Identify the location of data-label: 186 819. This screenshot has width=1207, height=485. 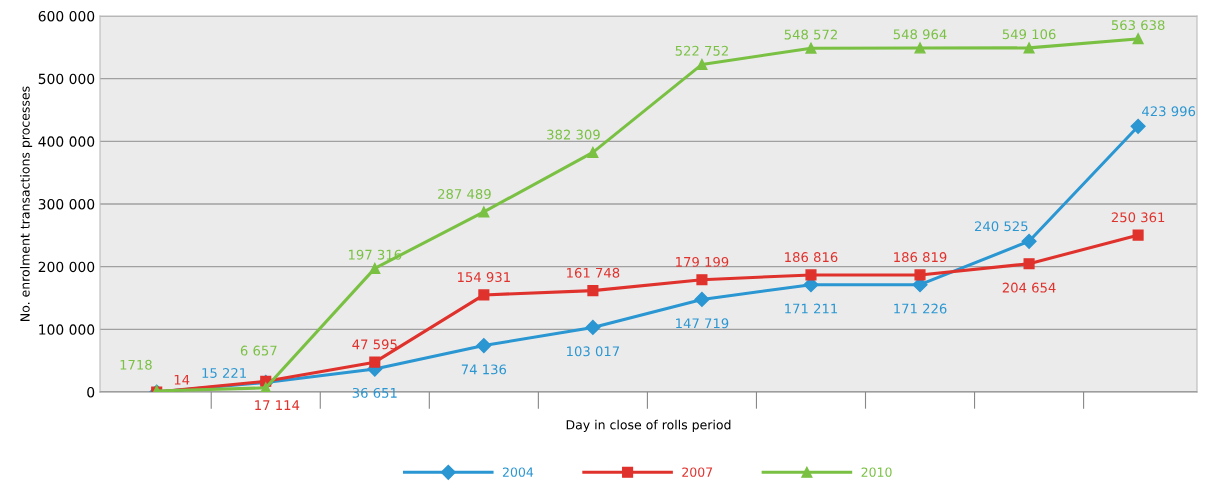
(920, 257).